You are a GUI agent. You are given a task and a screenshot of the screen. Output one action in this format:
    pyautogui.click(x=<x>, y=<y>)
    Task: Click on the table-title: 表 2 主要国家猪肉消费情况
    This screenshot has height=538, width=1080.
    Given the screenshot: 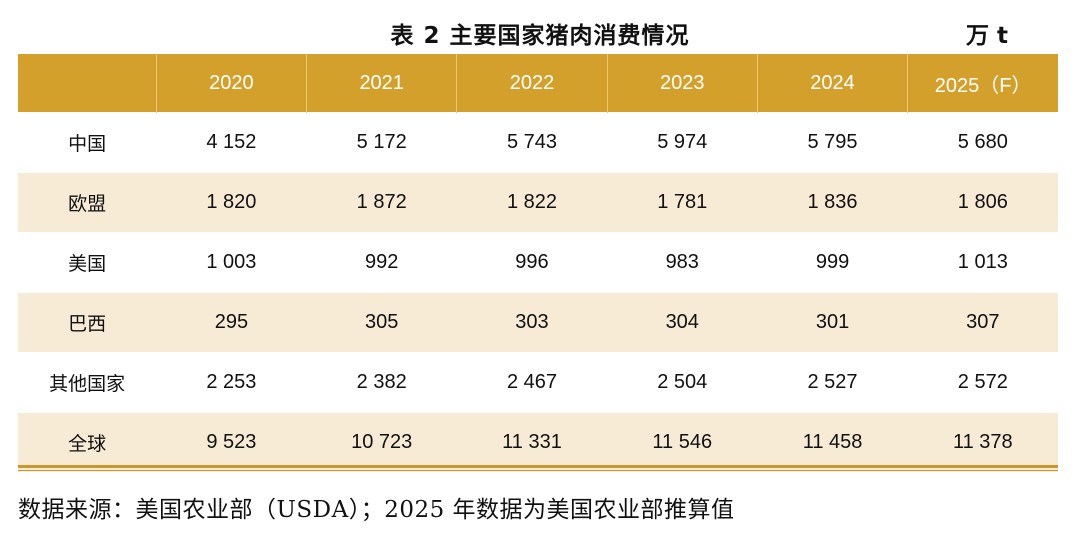 What is the action you would take?
    pyautogui.click(x=540, y=36)
    